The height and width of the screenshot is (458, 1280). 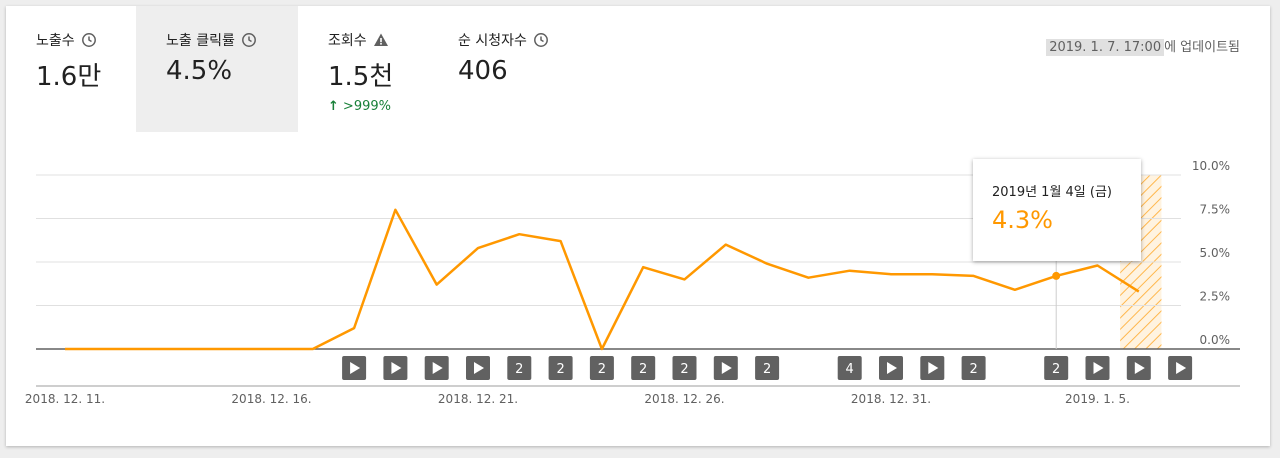 I want to click on y-tick-label: 7.5%, so click(x=1215, y=210).